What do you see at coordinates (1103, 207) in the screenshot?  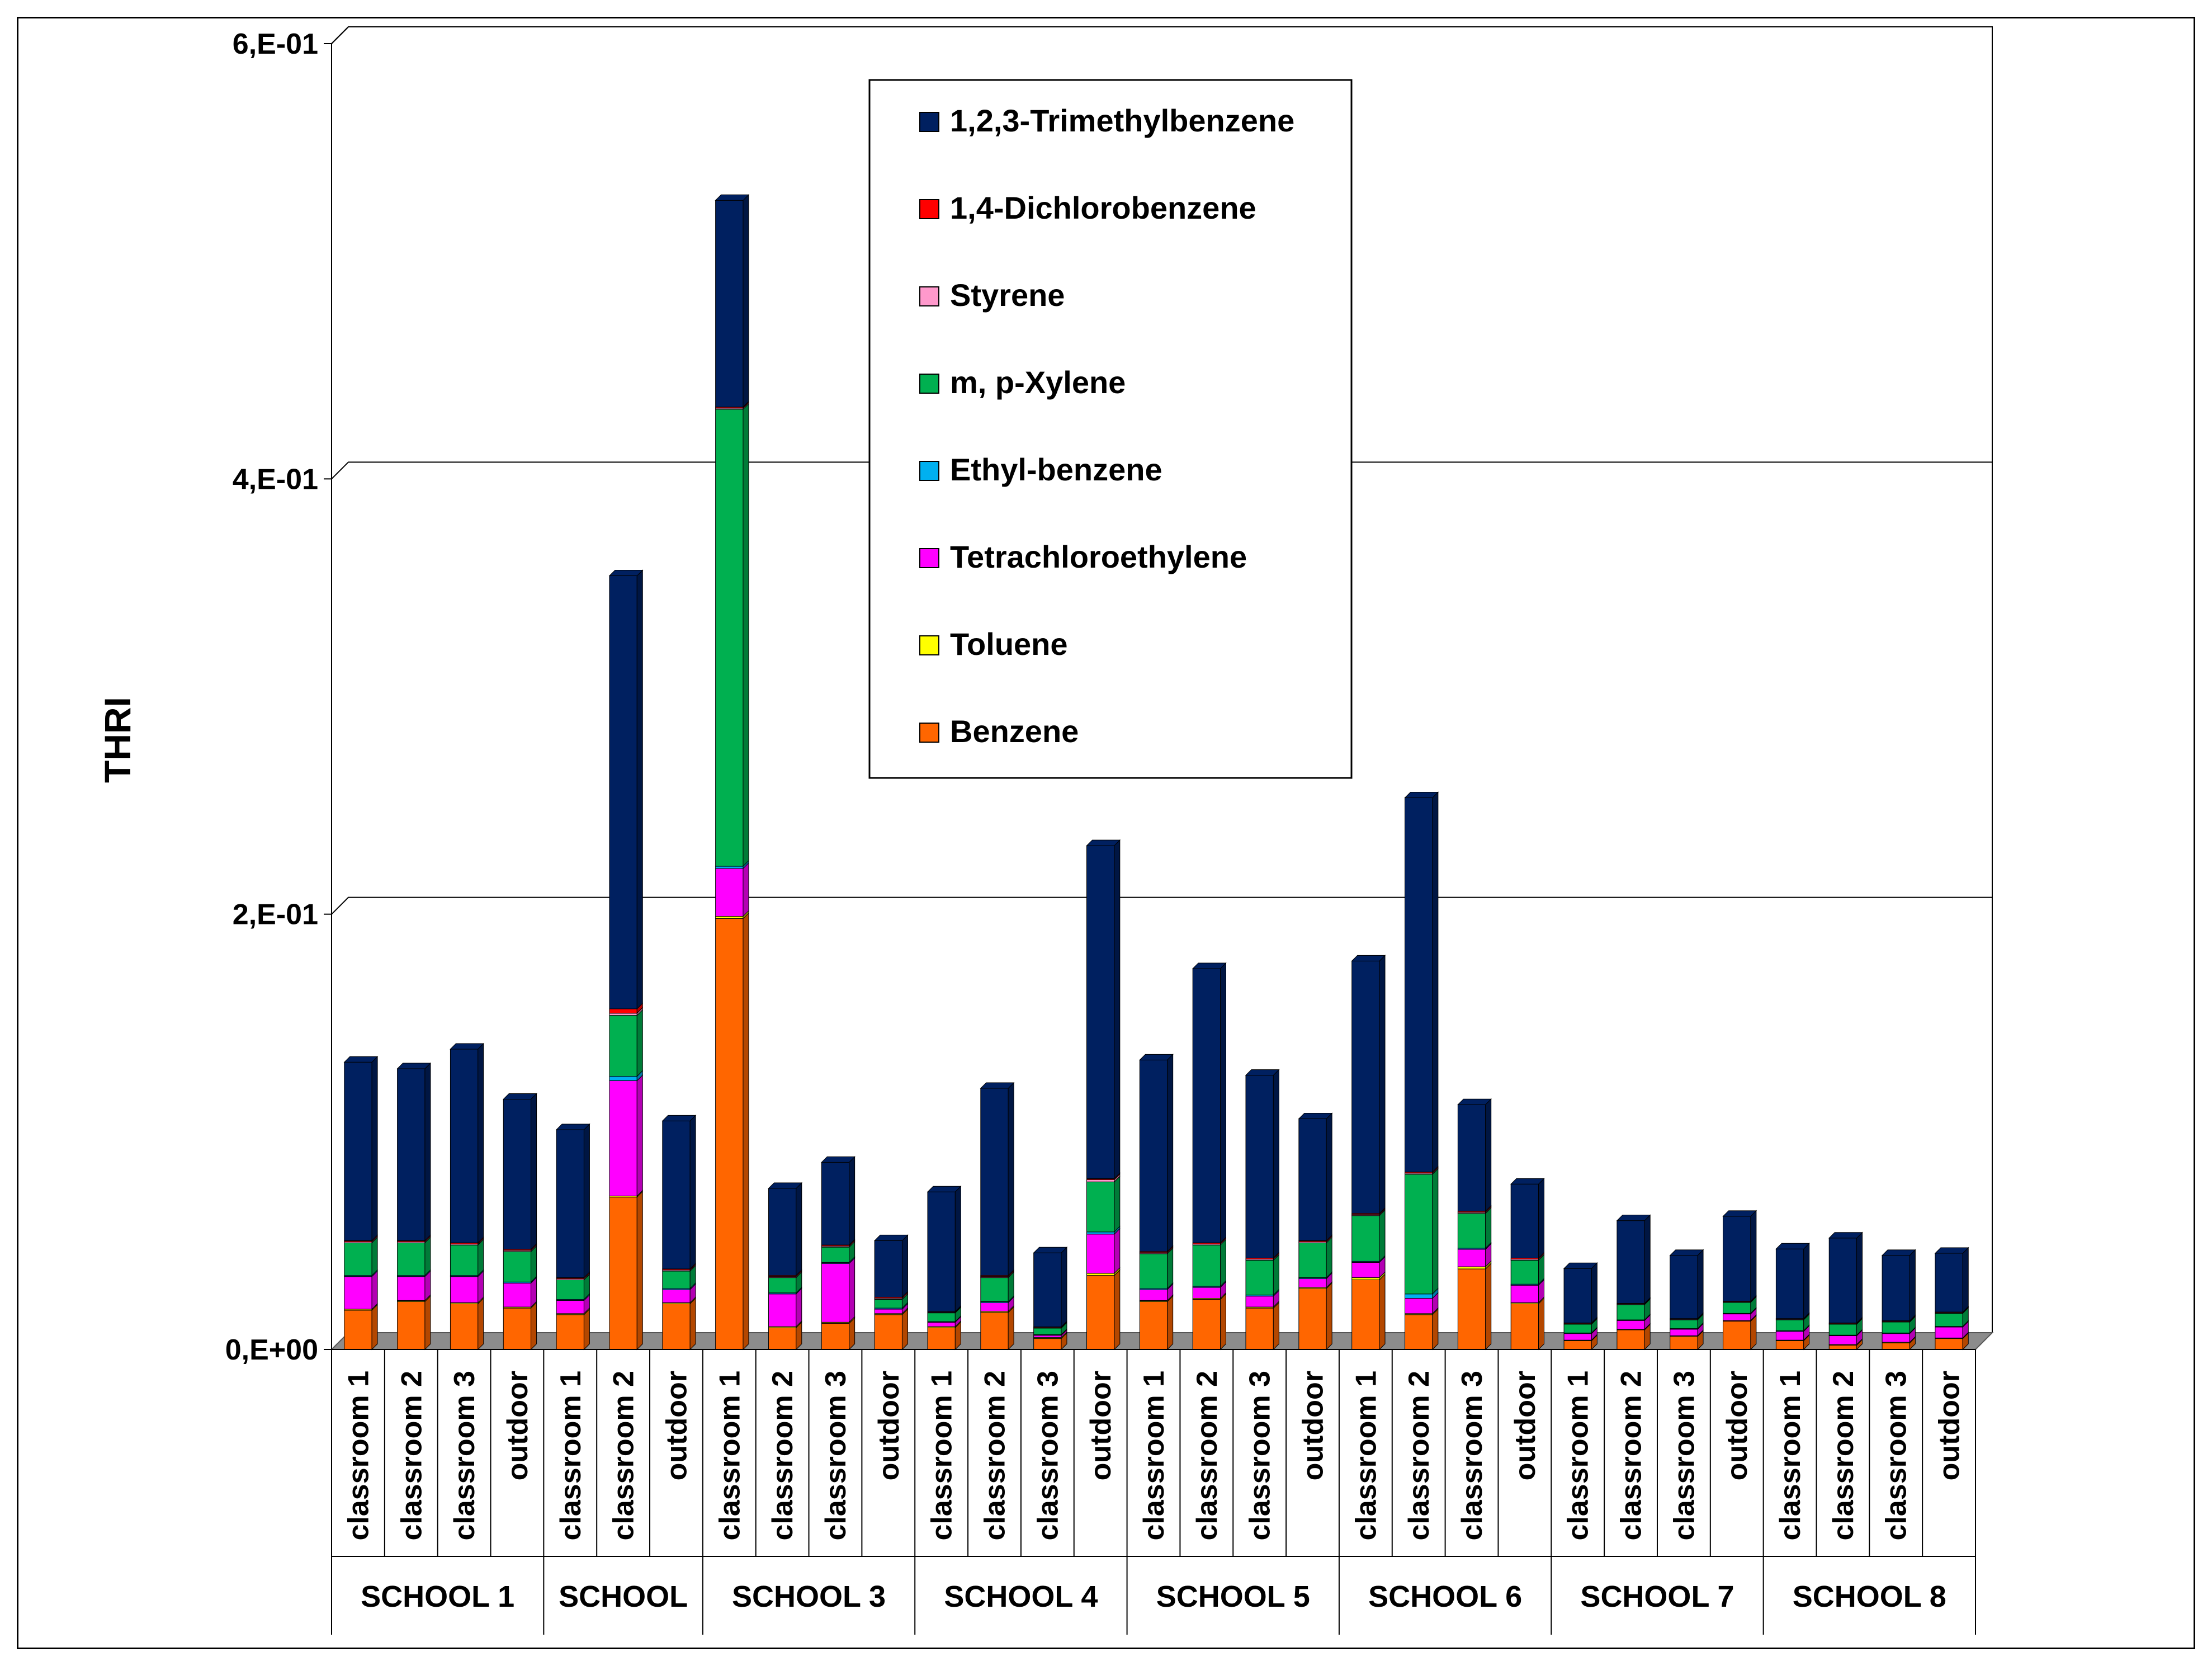 I see `legend-label: 1,4-Dichlorobenzene` at bounding box center [1103, 207].